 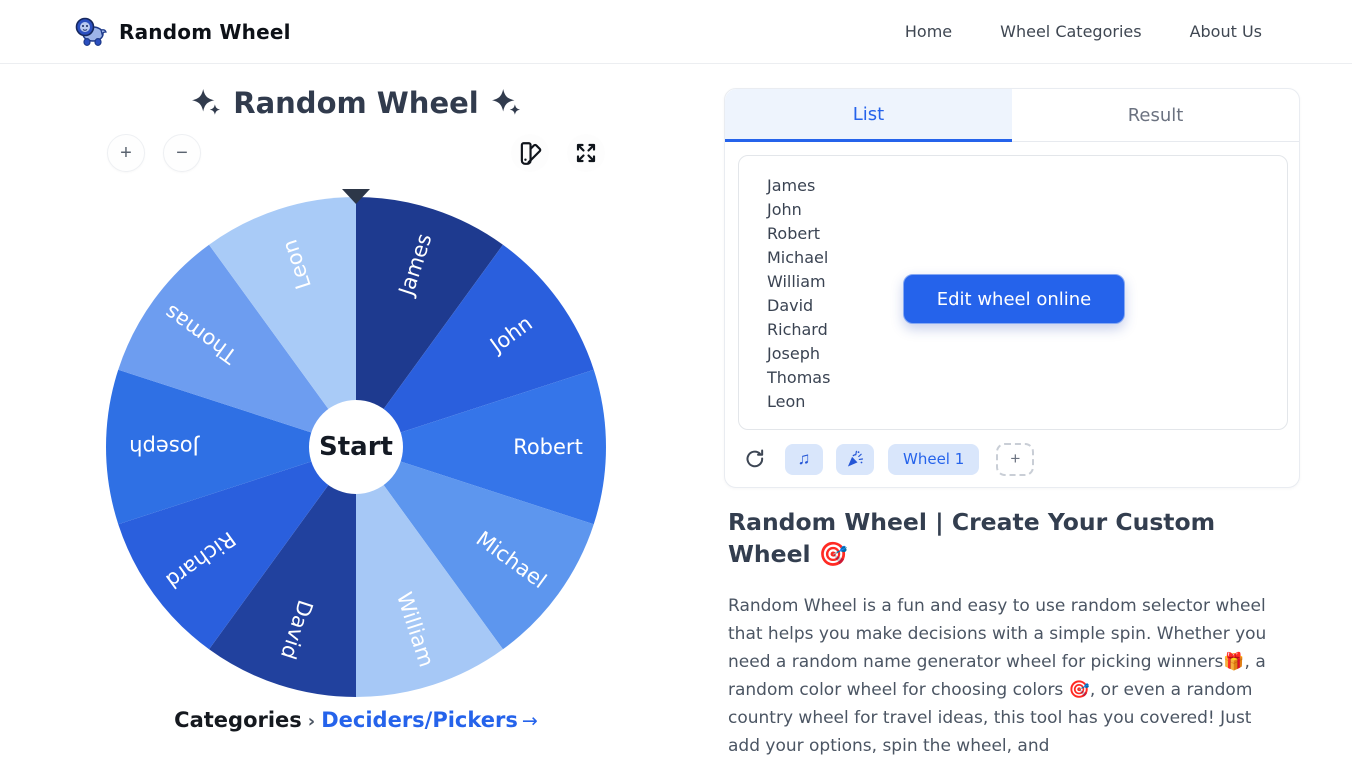 What do you see at coordinates (786, 401) in the screenshot?
I see `list-item: Leon` at bounding box center [786, 401].